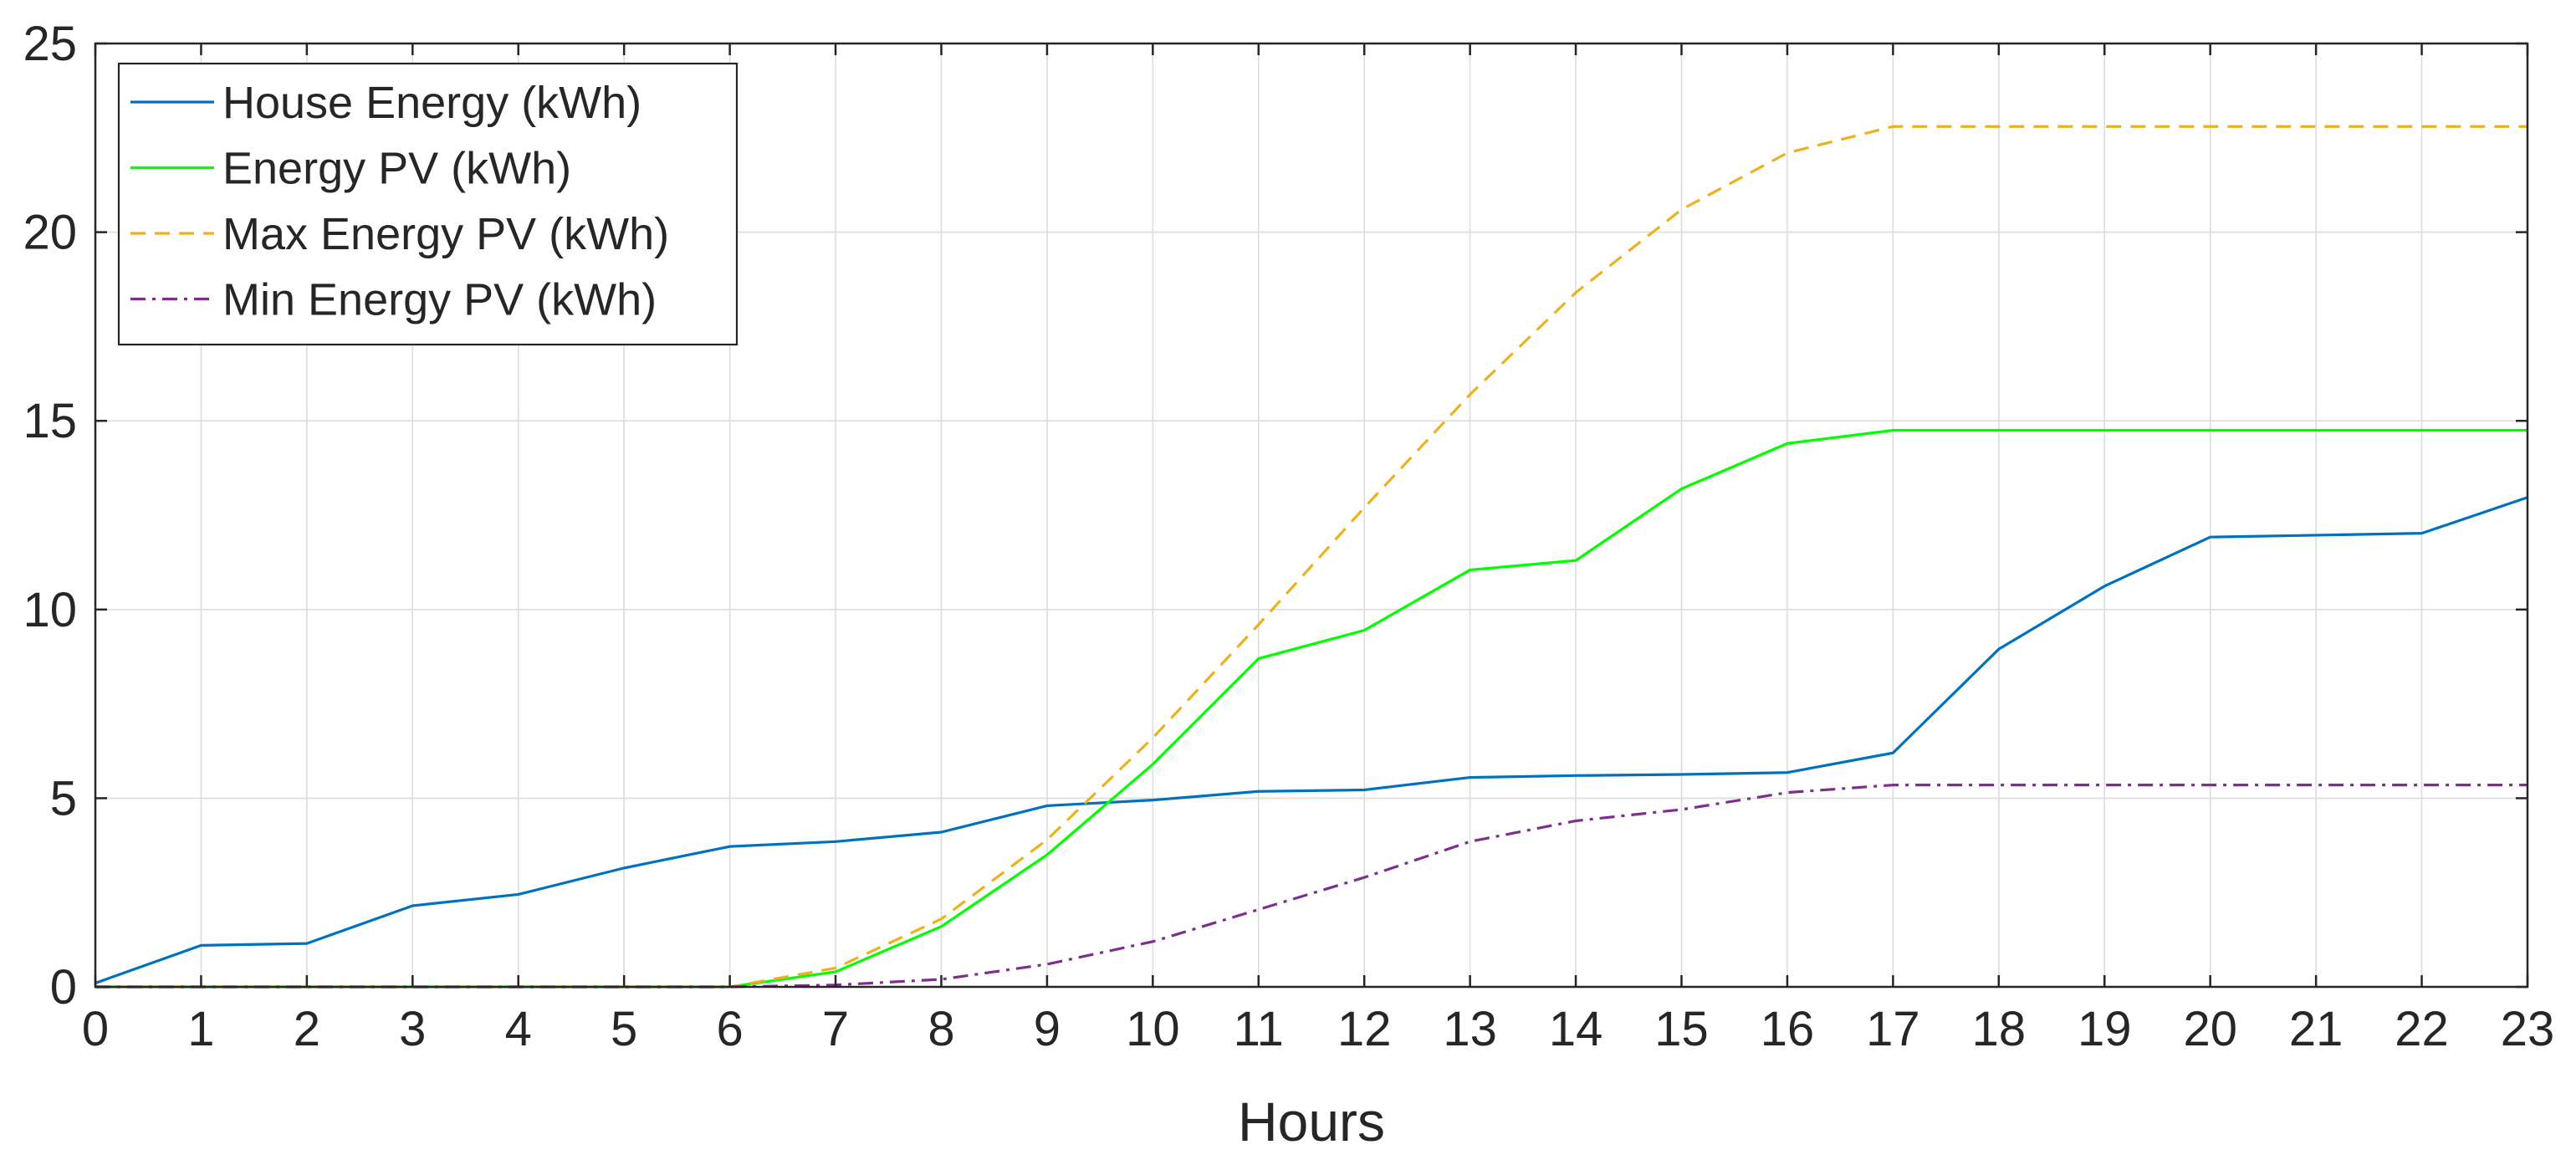  Describe the element at coordinates (1999, 1029) in the screenshot. I see `x-tick-label: 18` at that location.